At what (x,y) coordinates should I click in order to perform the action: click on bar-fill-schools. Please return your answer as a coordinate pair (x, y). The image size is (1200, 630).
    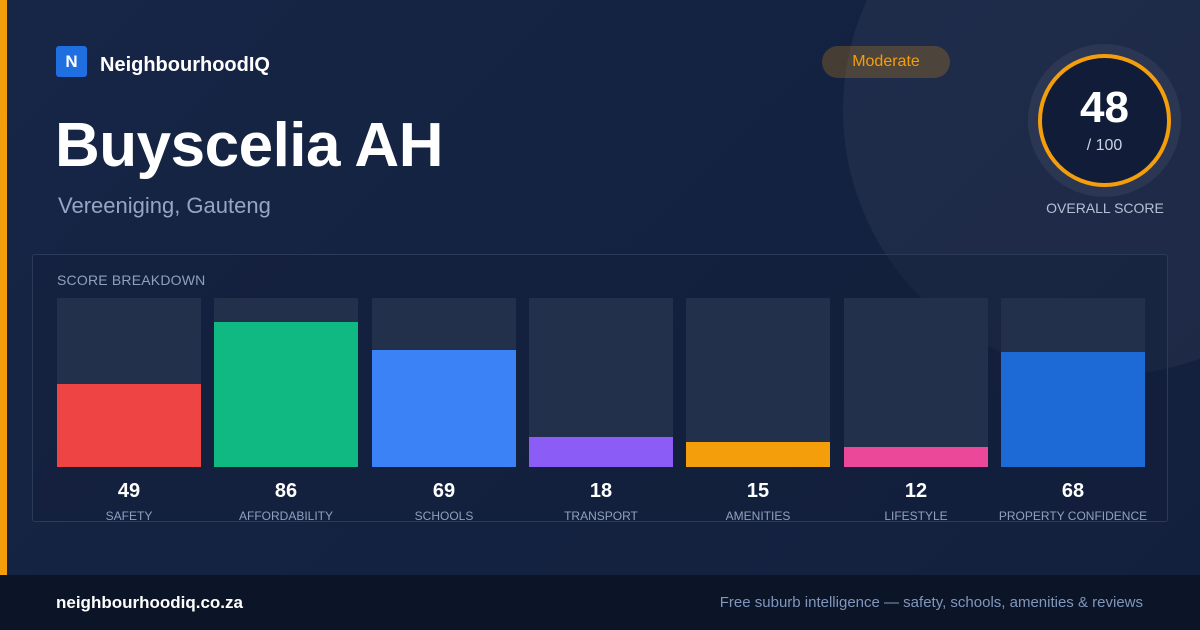
    Looking at the image, I should click on (444, 408).